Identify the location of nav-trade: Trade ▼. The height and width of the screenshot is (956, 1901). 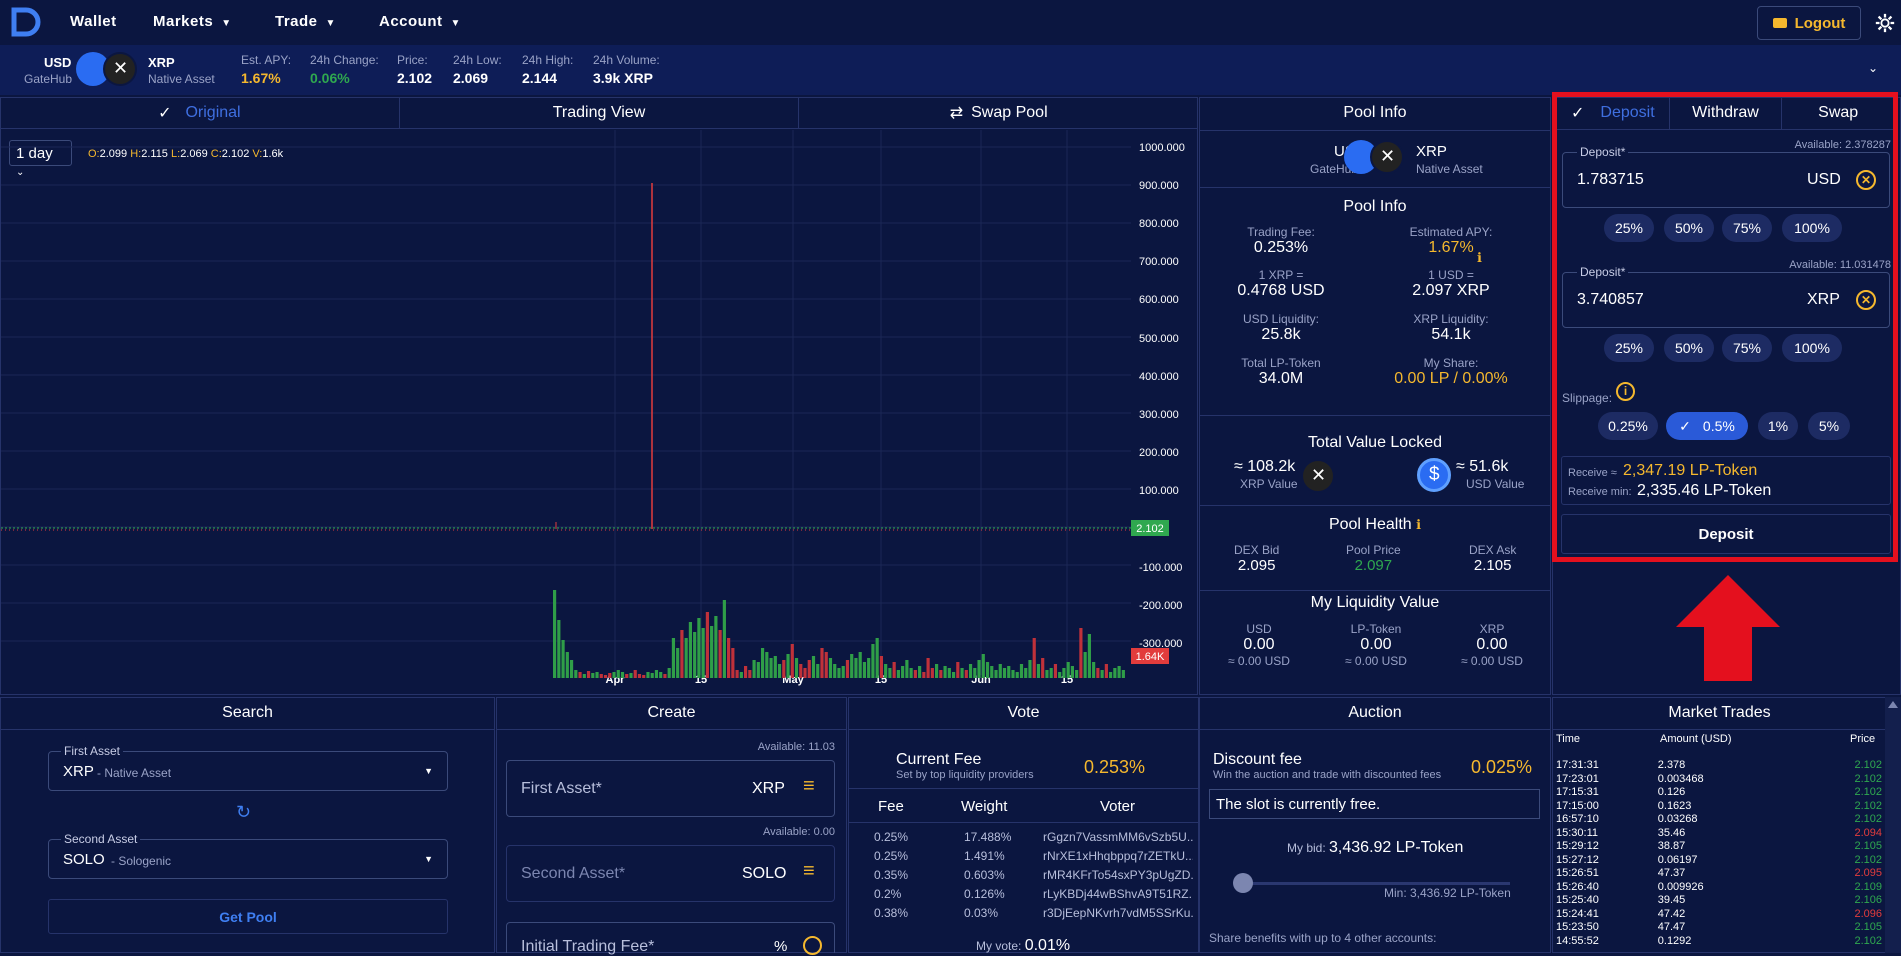
(305, 21).